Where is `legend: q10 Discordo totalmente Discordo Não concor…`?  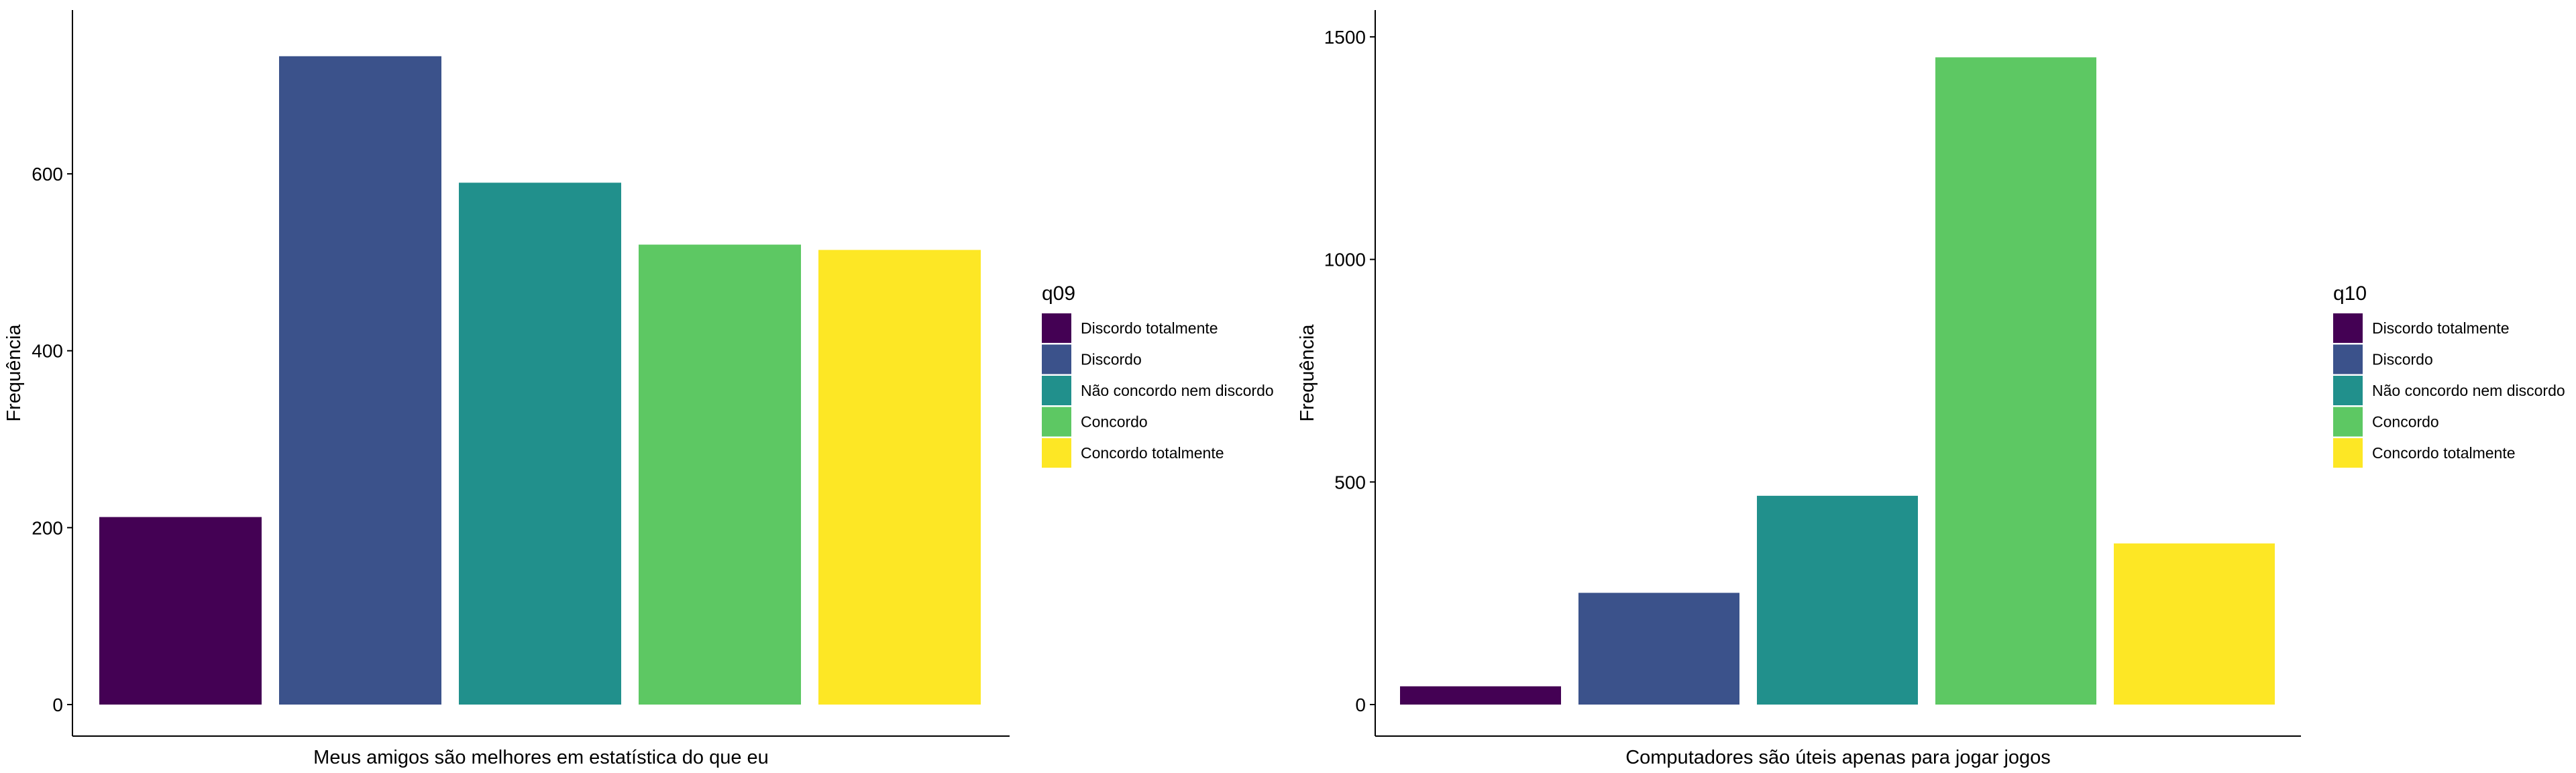
legend: q10 Discordo totalmente Discordo Não concor… is located at coordinates (2449, 375).